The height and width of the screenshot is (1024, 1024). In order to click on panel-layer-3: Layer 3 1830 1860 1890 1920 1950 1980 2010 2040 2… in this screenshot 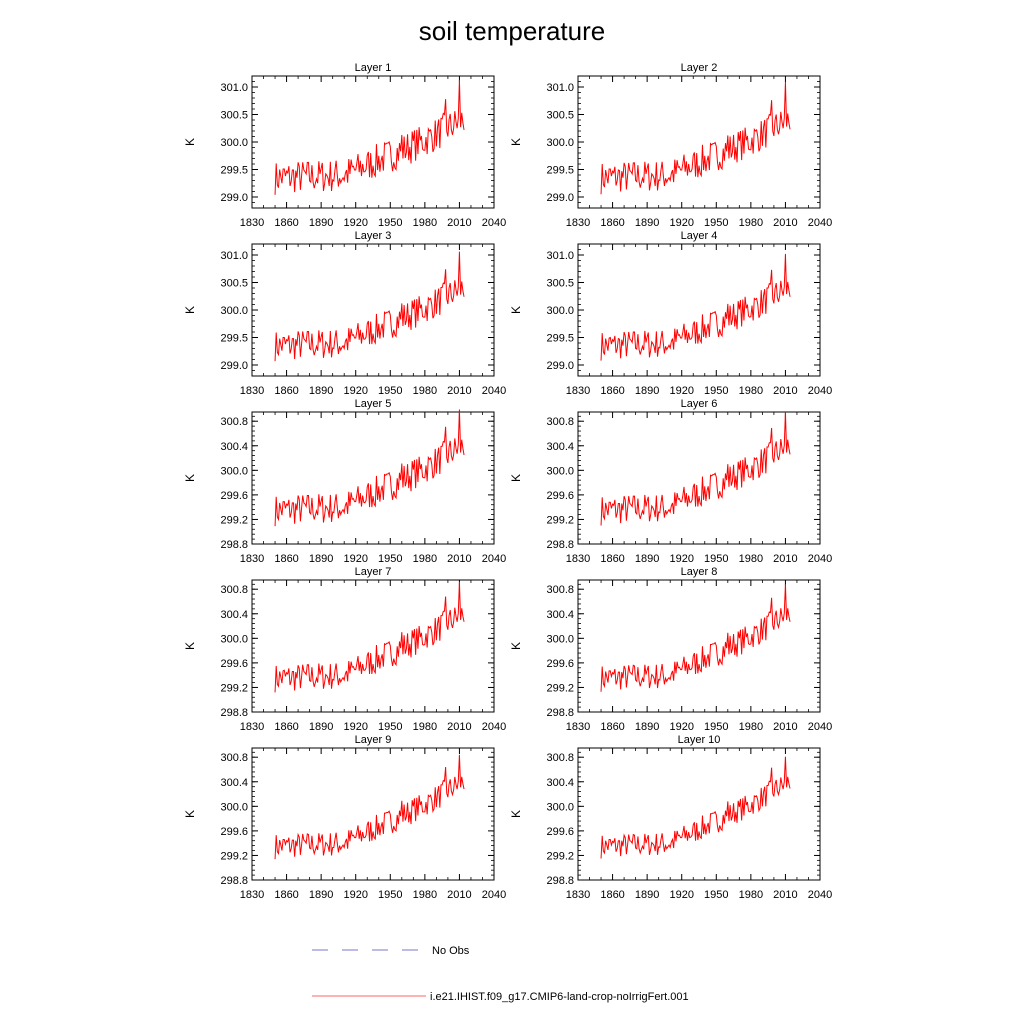, I will do `click(344, 313)`.